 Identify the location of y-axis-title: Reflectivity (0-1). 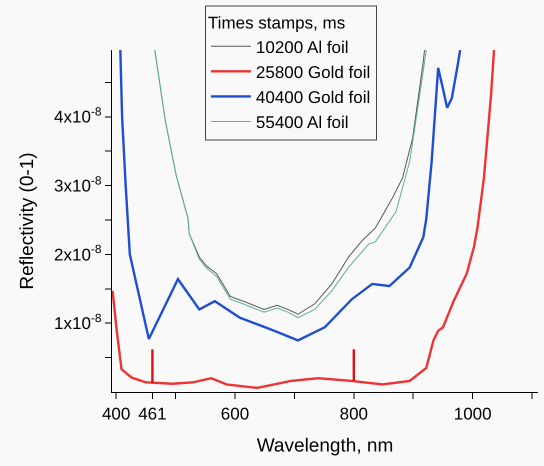
(27, 221).